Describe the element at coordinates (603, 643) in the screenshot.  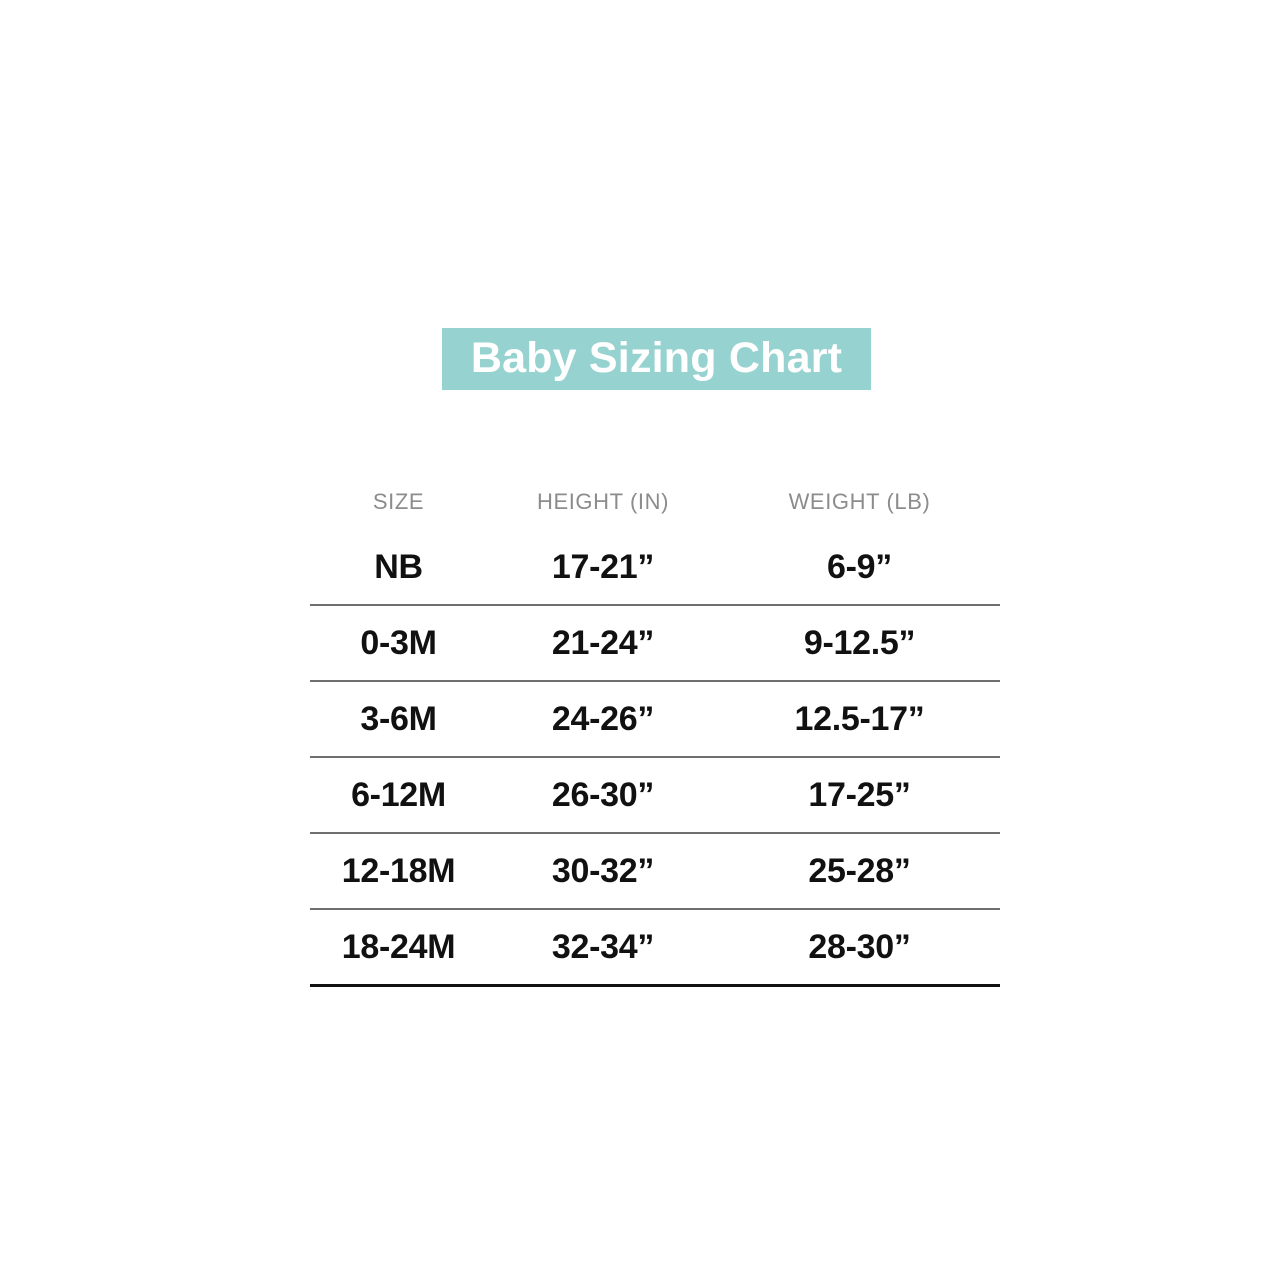
I see `cell-height: 21-24”` at that location.